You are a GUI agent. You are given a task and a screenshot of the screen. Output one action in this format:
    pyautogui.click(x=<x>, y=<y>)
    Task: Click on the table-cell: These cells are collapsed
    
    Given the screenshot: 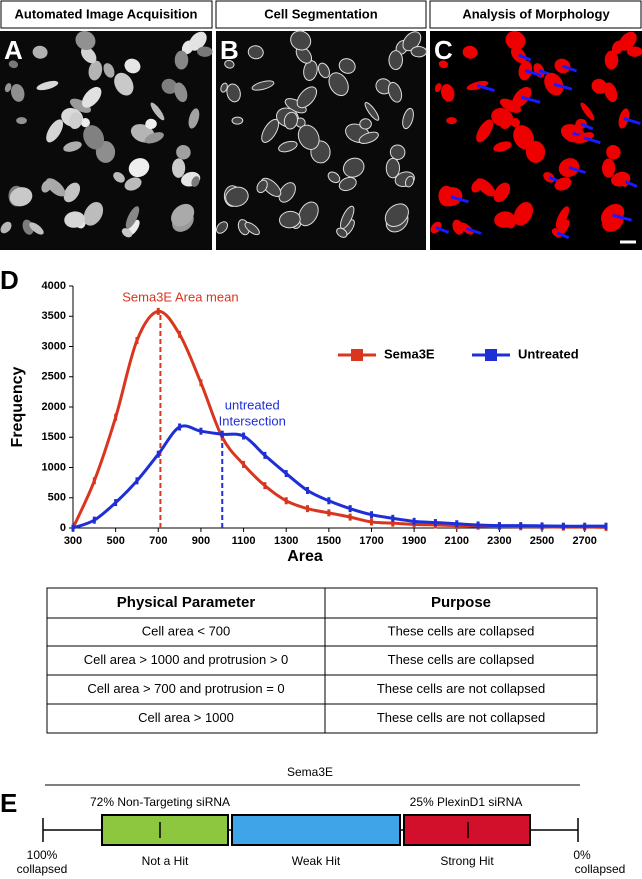 What is the action you would take?
    pyautogui.click(x=461, y=659)
    